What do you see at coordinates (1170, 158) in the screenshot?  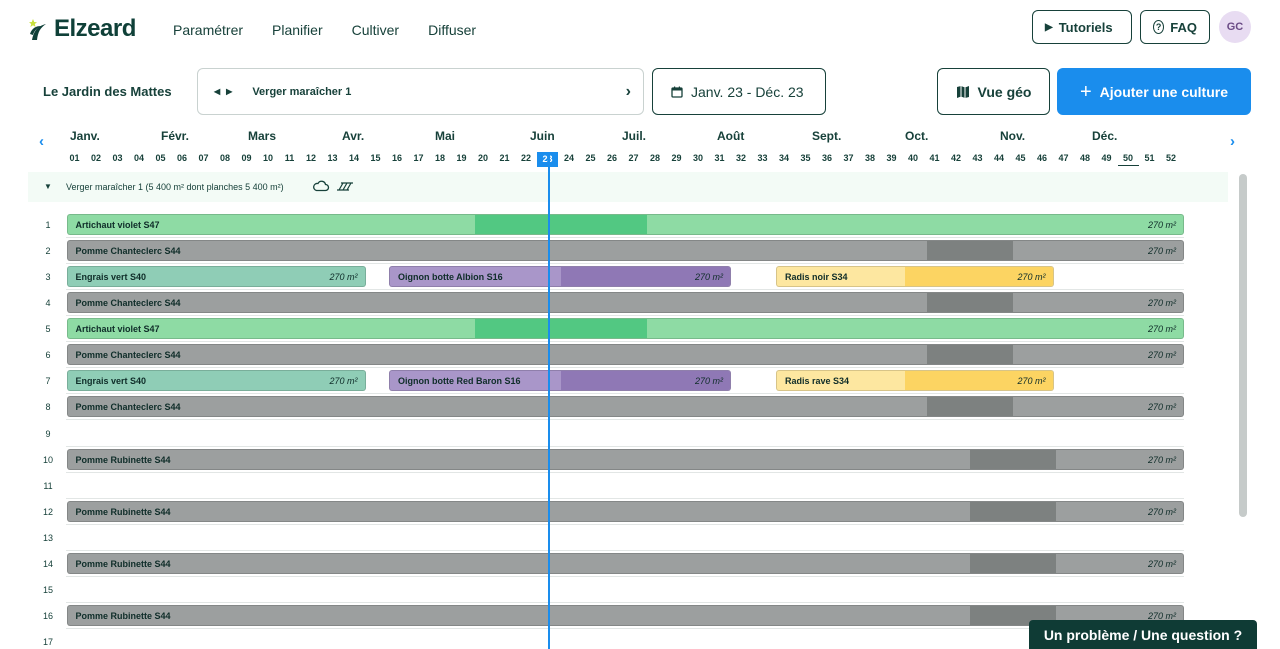 I see `week-label: 52` at bounding box center [1170, 158].